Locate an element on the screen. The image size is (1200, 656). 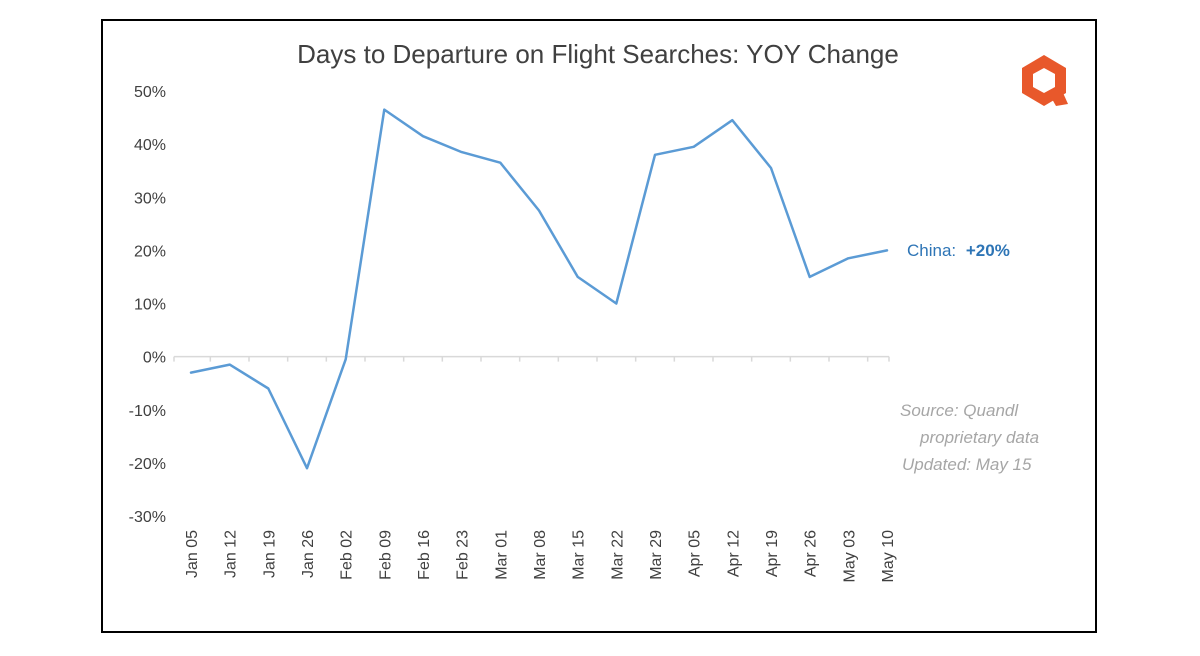
y-tick-label: -30% is located at coordinates (147, 517).